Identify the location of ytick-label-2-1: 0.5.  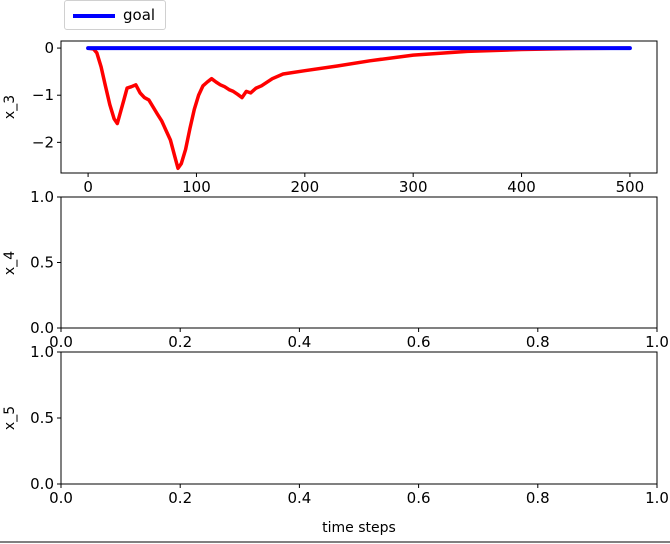
(42, 263).